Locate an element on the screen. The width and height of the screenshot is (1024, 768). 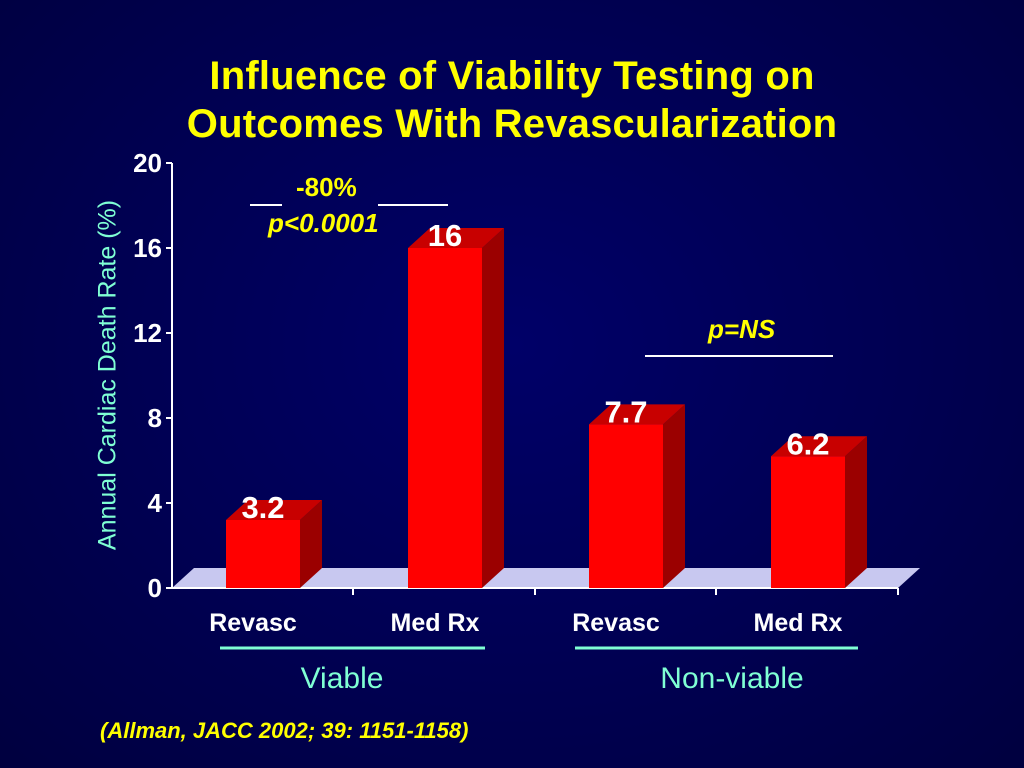
citation: (Allman, JACC 2002; 39: 1151-1158) is located at coordinates (284, 730).